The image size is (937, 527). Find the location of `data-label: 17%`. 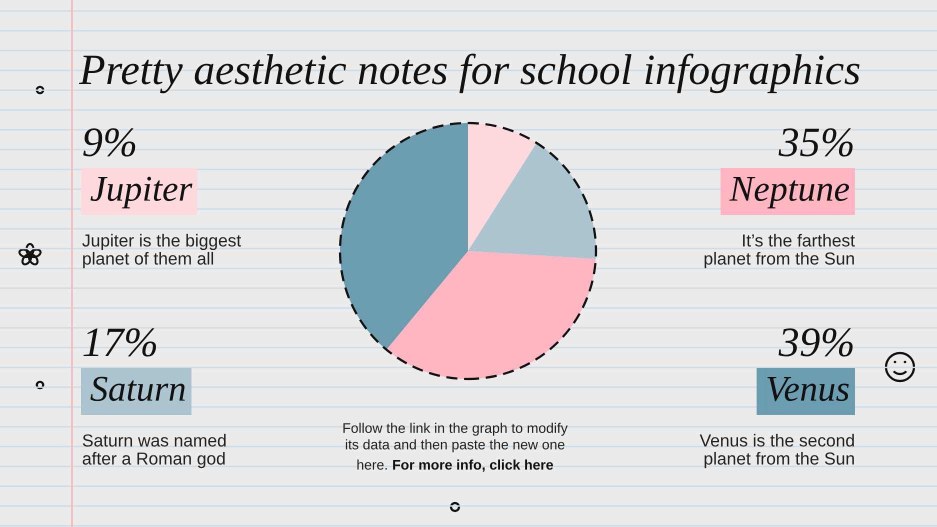

data-label: 17% is located at coordinates (119, 342).